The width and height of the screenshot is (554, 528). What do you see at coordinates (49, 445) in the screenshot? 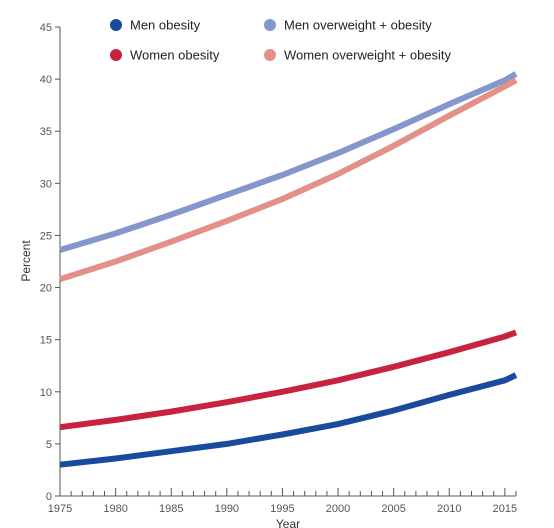
I see `y-tick-label: 5` at bounding box center [49, 445].